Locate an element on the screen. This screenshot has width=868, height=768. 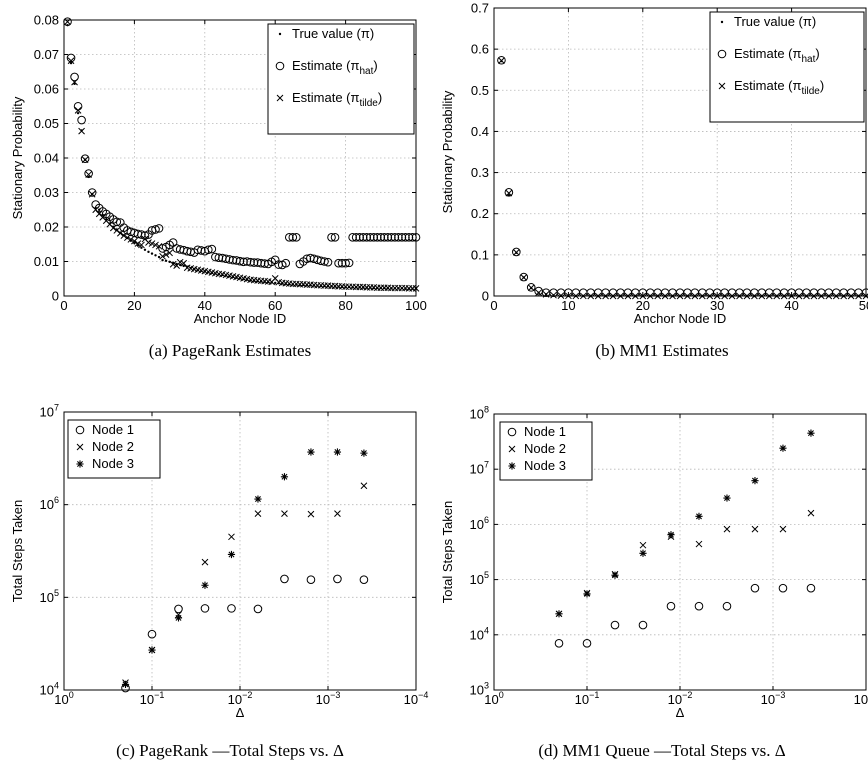
y-tick-label: 0 is located at coordinates (485, 296).